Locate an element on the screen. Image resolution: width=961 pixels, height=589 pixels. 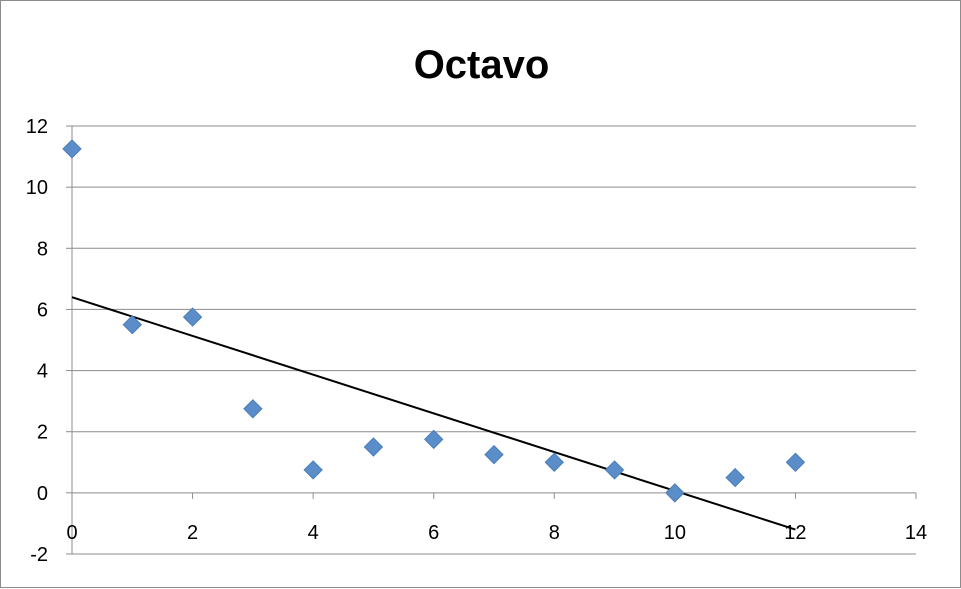
y-tick-label: -2 is located at coordinates (39, 555).